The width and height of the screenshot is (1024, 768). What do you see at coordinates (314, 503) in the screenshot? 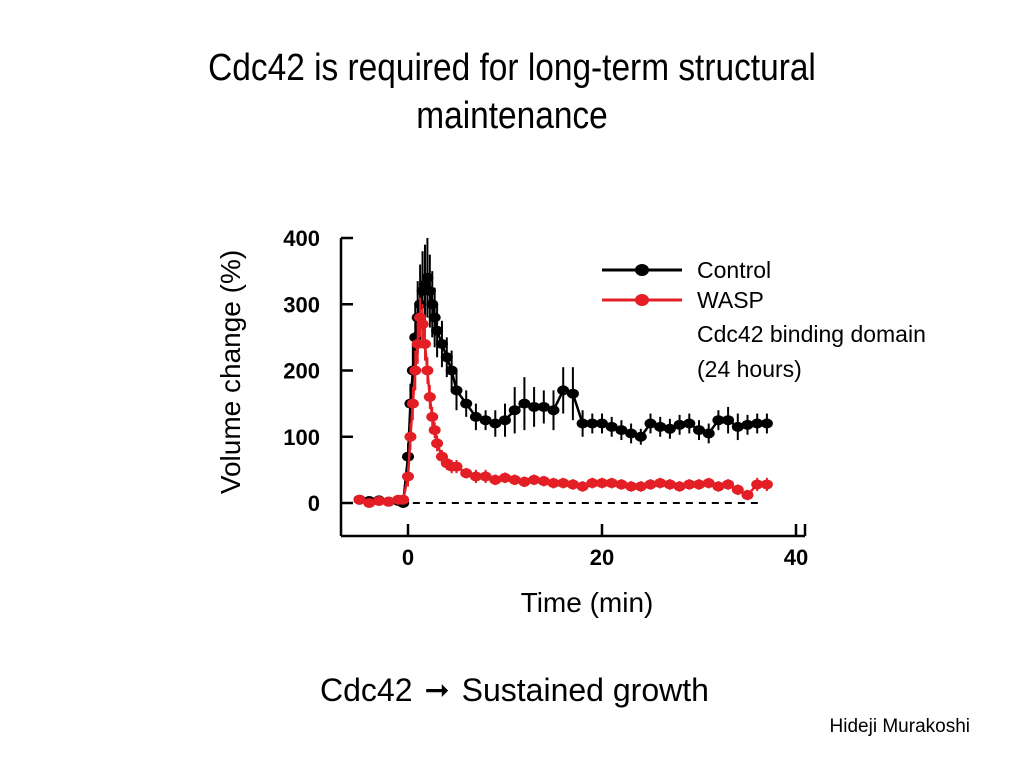
I see `y-tick-label: 0` at bounding box center [314, 503].